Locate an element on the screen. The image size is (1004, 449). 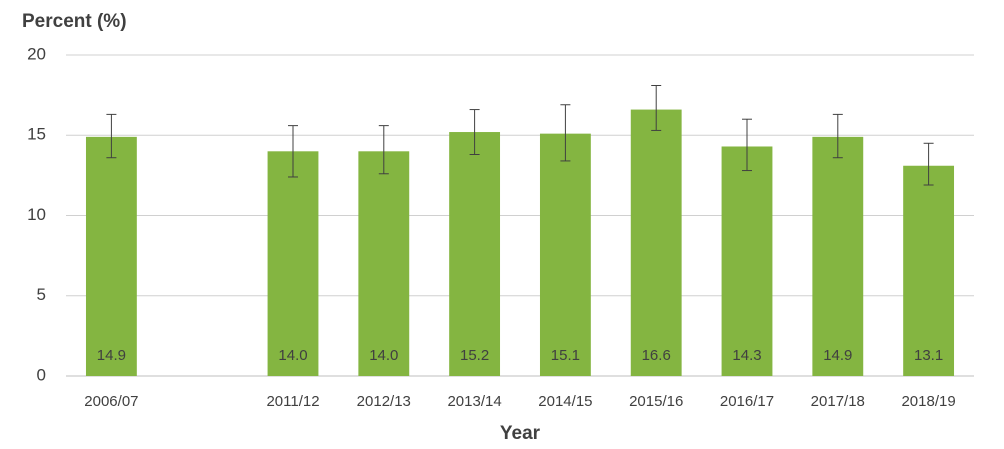
y-axis-title: Percent (%) is located at coordinates (74, 21).